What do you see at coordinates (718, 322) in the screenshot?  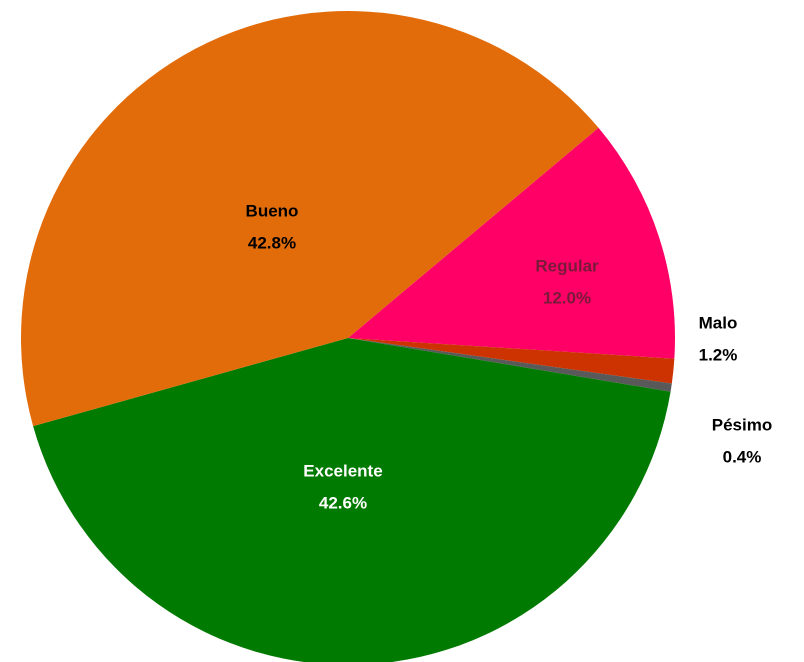 I see `slice-label: Malo` at bounding box center [718, 322].